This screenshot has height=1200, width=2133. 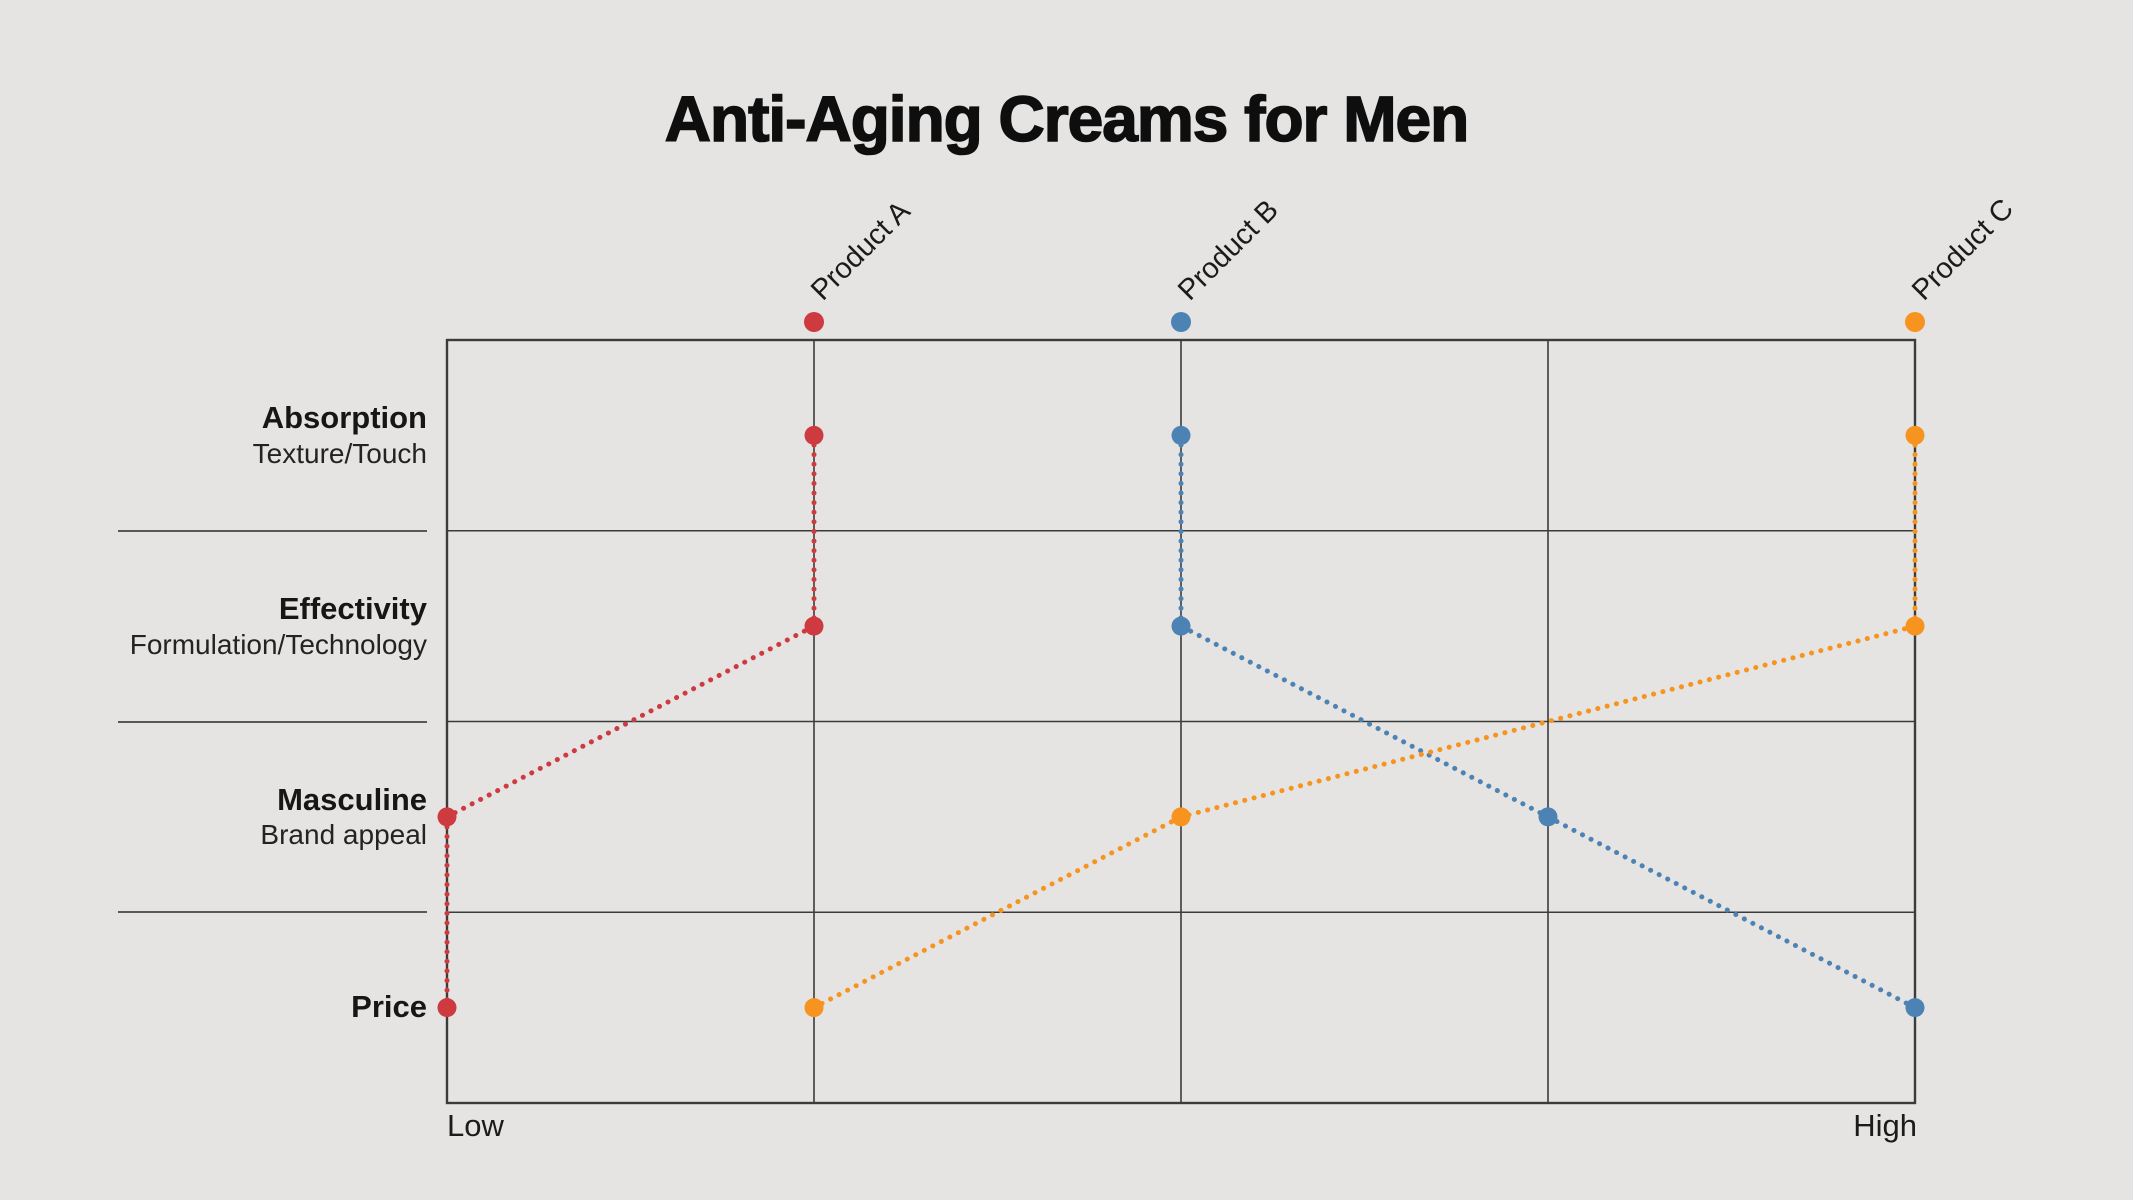 I want to click on row-label-main: Absorption, so click(x=344, y=418).